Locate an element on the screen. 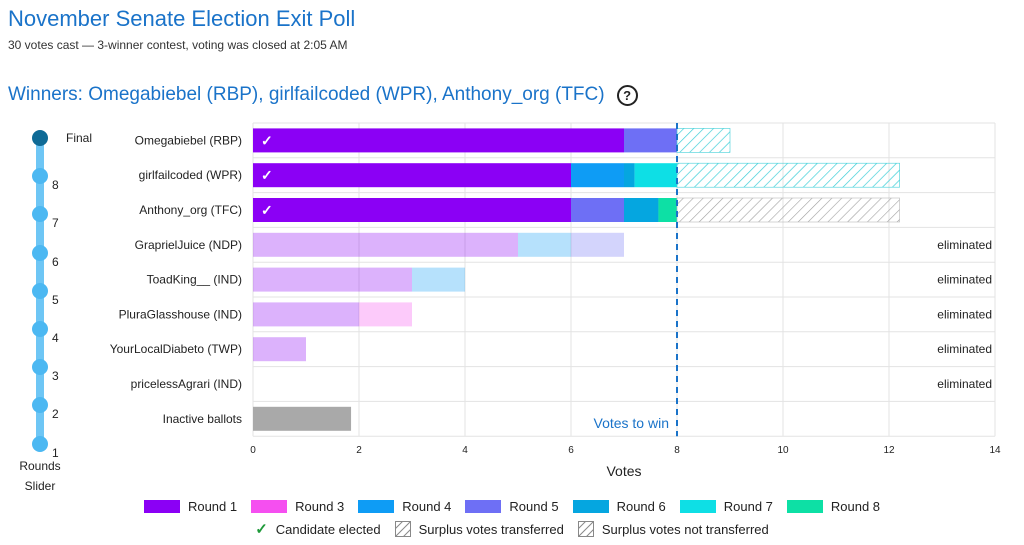 This screenshot has width=1024, height=545. legend-label: Round 3 is located at coordinates (320, 506).